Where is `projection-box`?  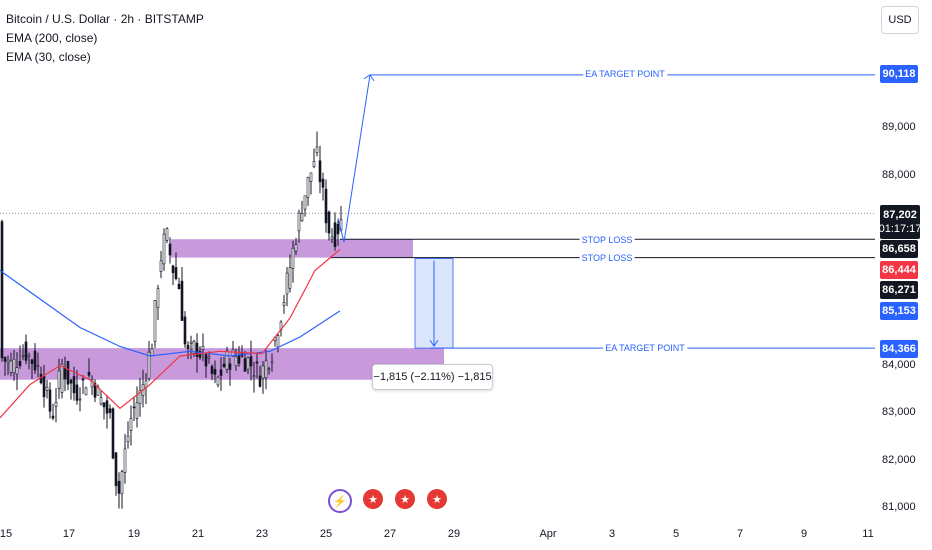 projection-box is located at coordinates (434, 303).